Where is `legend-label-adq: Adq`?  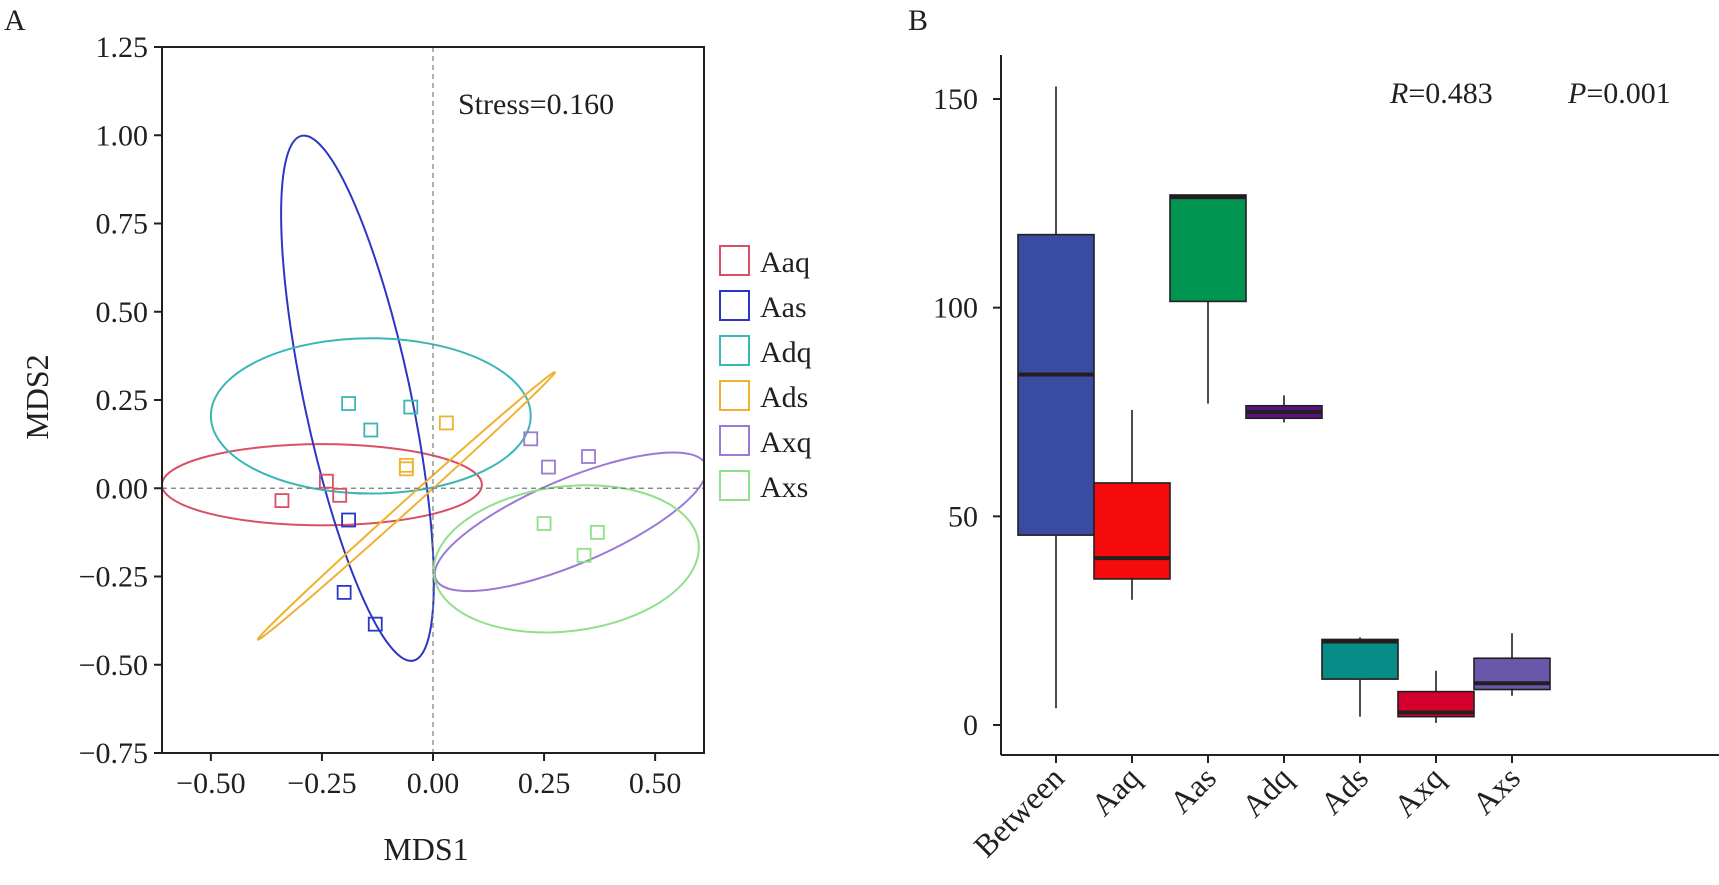
legend-label-adq: Adq is located at coordinates (786, 352).